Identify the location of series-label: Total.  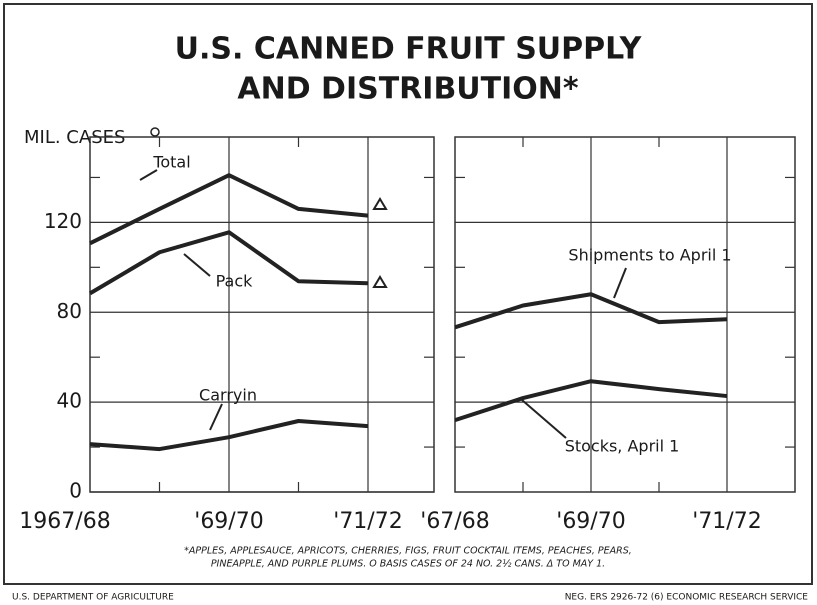
(171, 162).